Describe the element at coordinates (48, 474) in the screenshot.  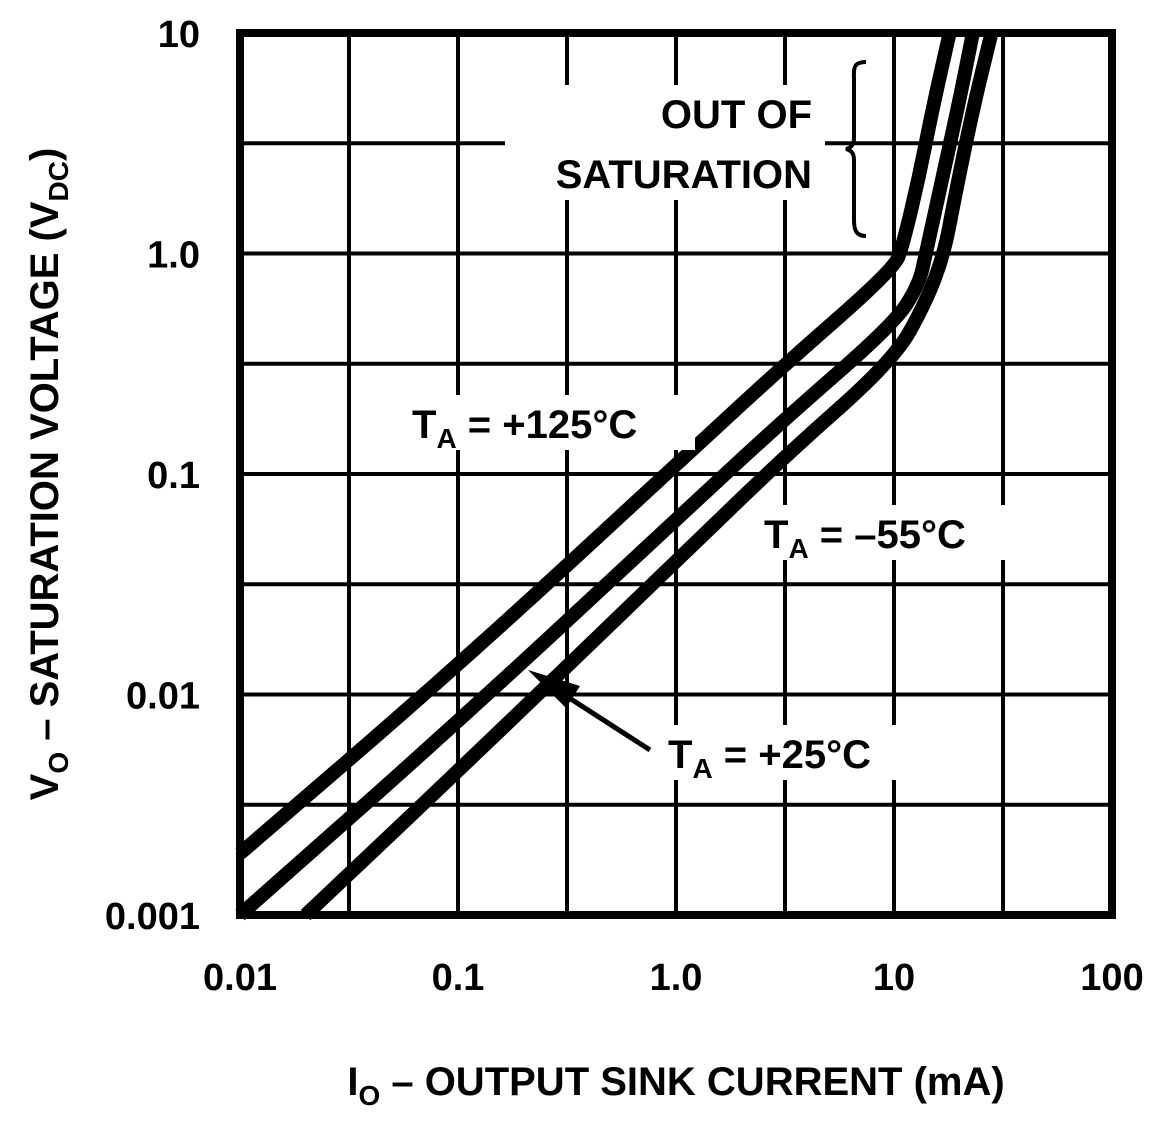
I see `y-axis-label: VO – SATURATION VOLTAGE (VDC)` at that location.